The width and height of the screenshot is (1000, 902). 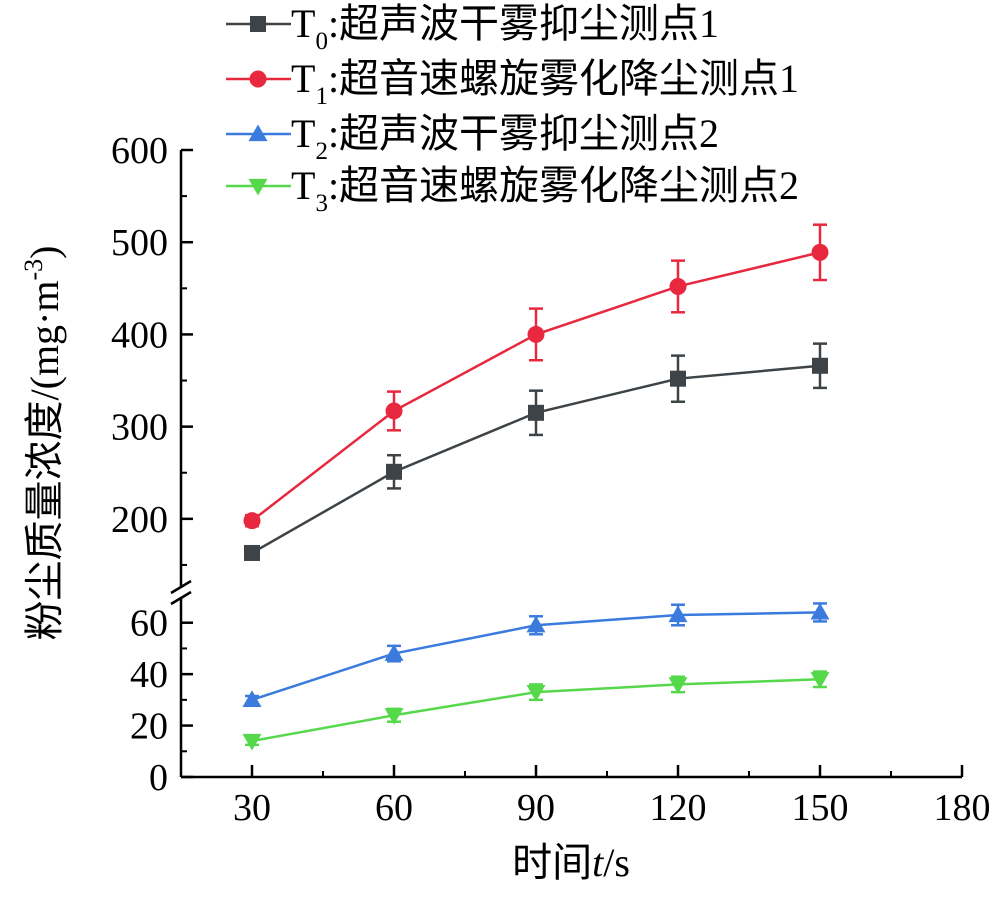 I want to click on axis-break-mark-top, so click(x=181, y=587).